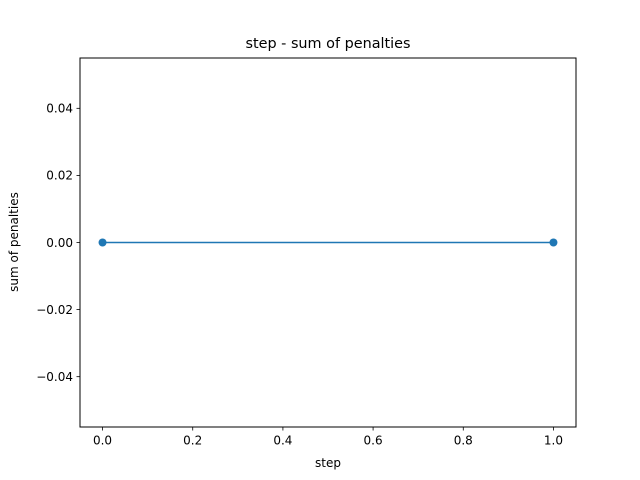  What do you see at coordinates (373, 441) in the screenshot?
I see `x-tick-label: 0.6` at bounding box center [373, 441].